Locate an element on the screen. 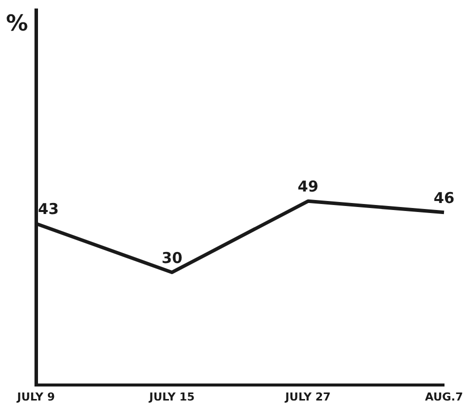 The width and height of the screenshot is (469, 414). x-tick-label: JULY 27 is located at coordinates (307, 397).